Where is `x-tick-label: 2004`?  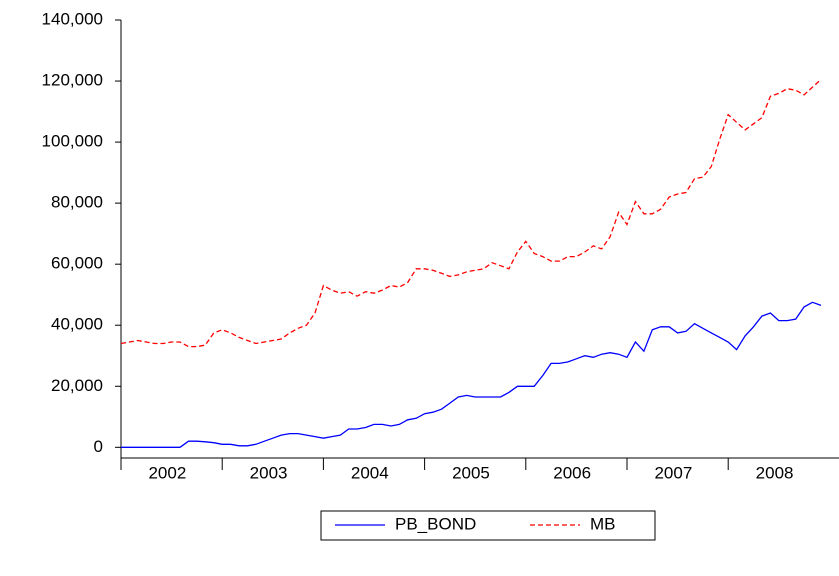 x-tick-label: 2004 is located at coordinates (370, 472).